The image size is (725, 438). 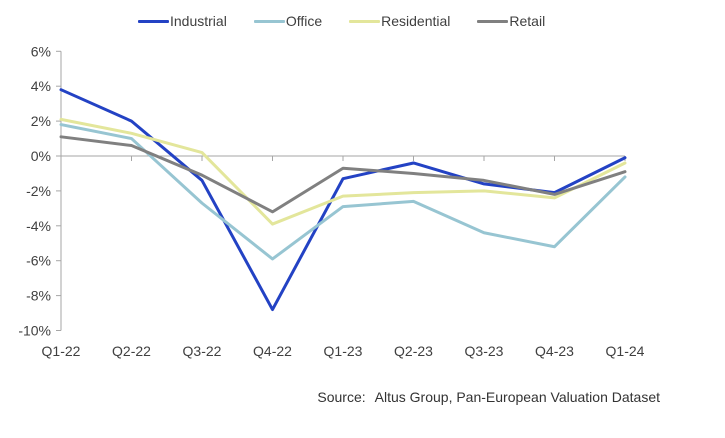 I want to click on x-axis-label: Q4-23, so click(x=554, y=351).